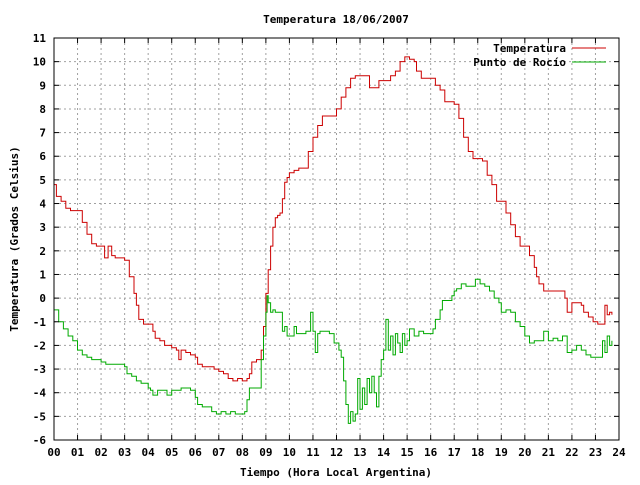 The height and width of the screenshot is (485, 640). I want to click on y-tick-label: 4, so click(42, 204).